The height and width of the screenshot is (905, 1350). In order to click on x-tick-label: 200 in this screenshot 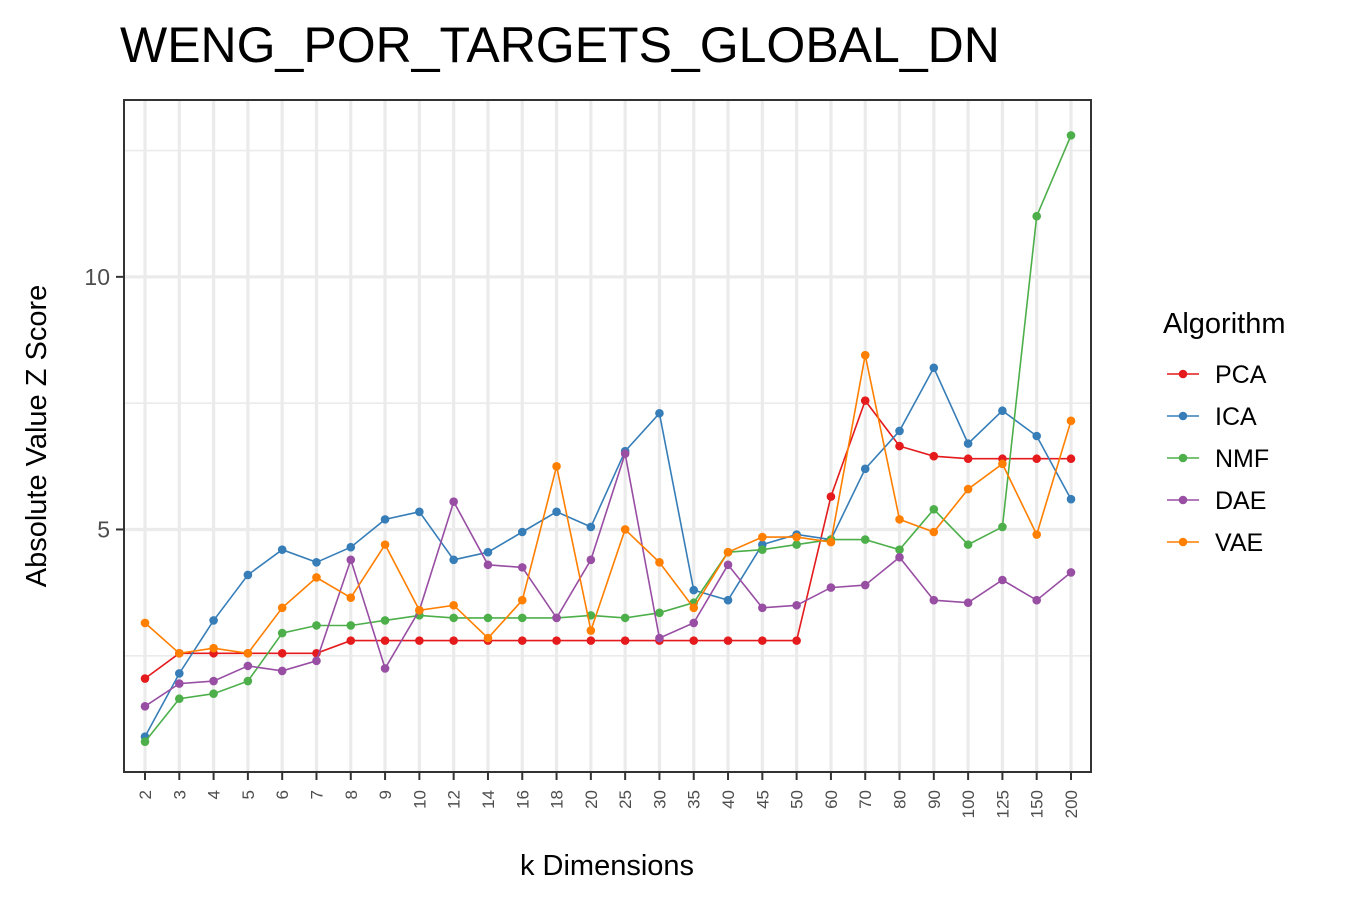, I will do `click(1071, 804)`.